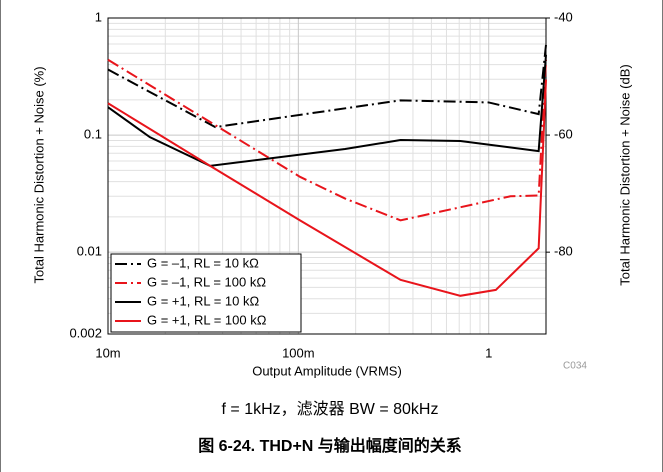 The image size is (663, 472). Describe the element at coordinates (85, 332) in the screenshot. I see `y-tick-label: 0.002` at that location.